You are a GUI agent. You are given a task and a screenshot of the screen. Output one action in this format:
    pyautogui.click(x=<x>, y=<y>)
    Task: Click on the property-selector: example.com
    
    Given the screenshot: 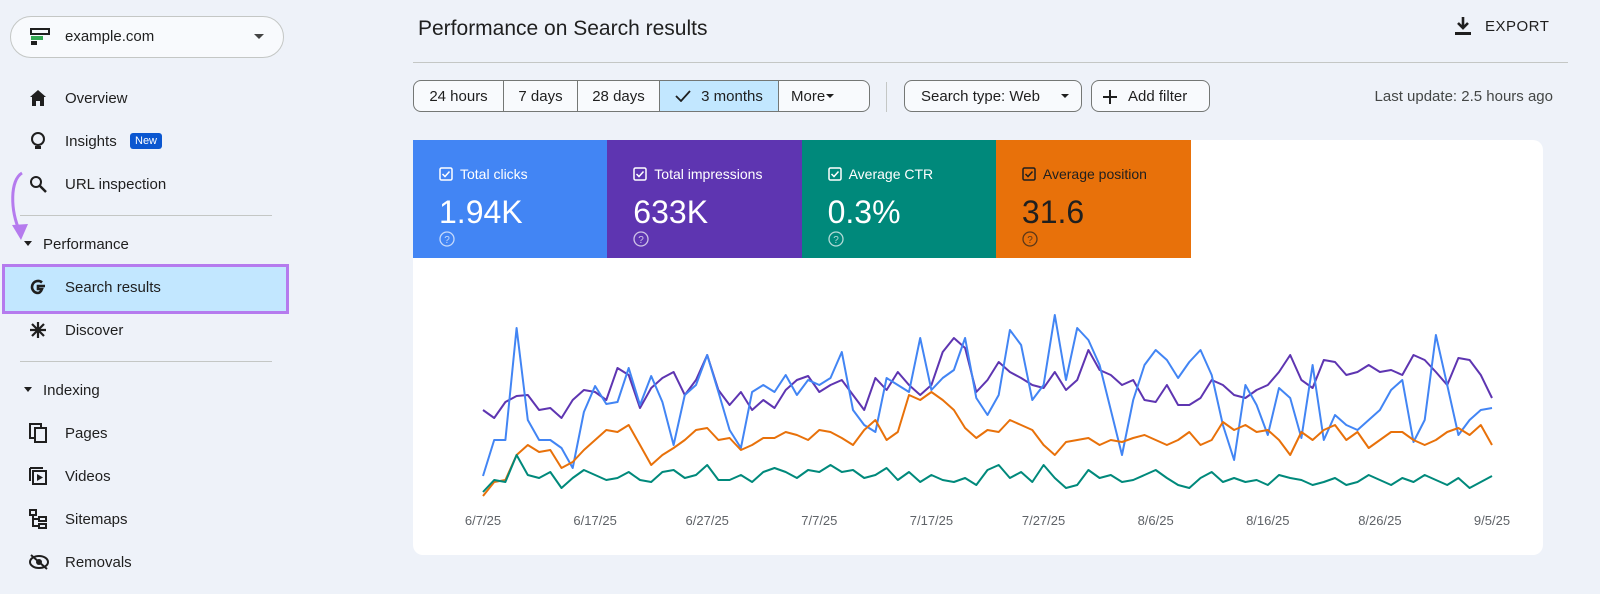 What is the action you would take?
    pyautogui.click(x=147, y=37)
    